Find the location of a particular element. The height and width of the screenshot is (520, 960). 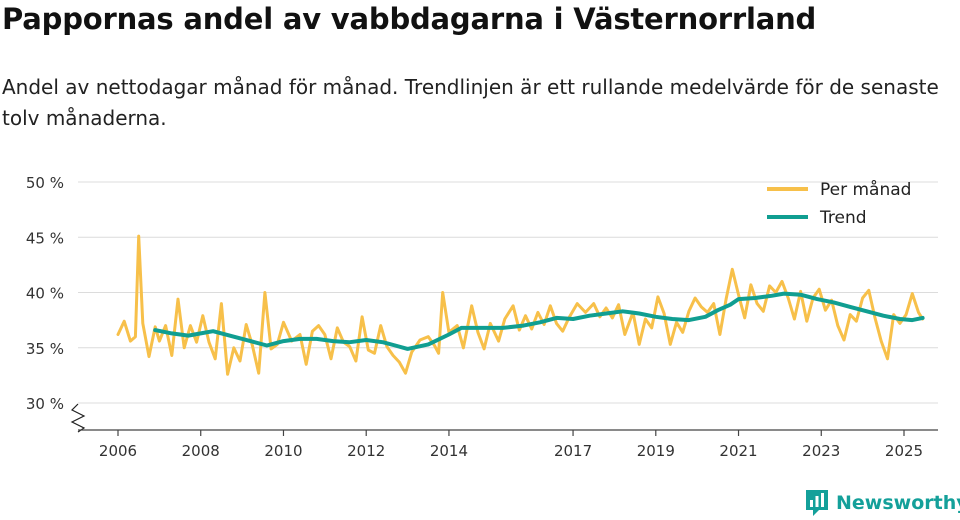

series-line-trend is located at coordinates (539, 321).